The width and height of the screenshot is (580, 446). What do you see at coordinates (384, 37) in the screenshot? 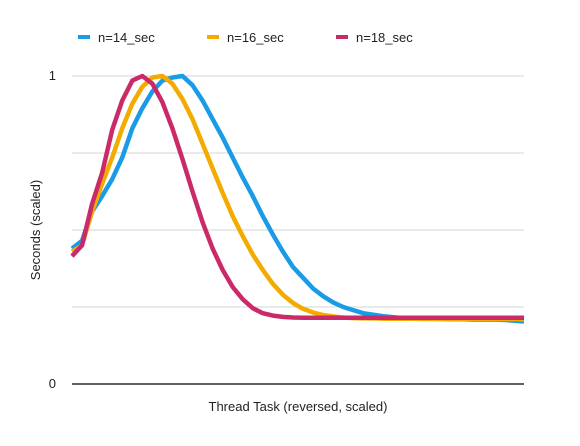
I see `legend-label: n=18_sec` at bounding box center [384, 37].